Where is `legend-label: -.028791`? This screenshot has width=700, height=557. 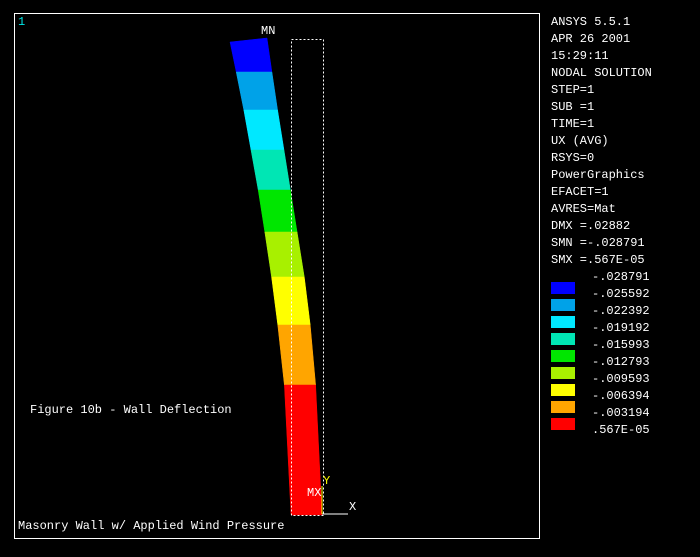
legend-label: -.028791 is located at coordinates (621, 277).